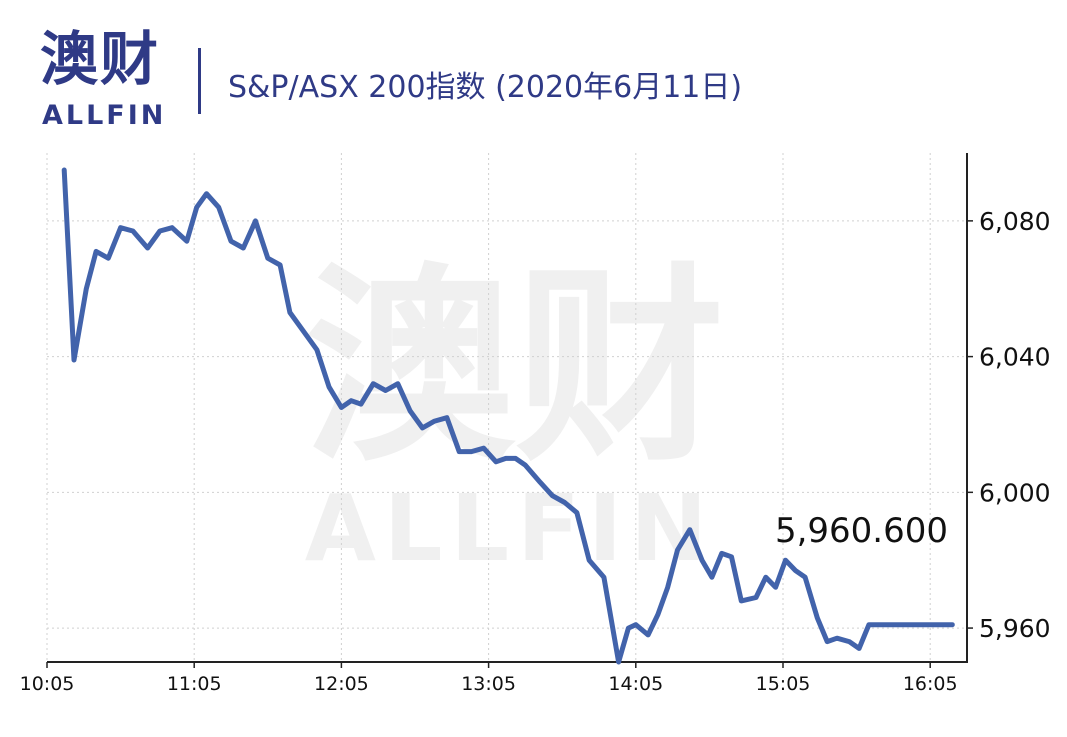  I want to click on y-tick-label: 6,040, so click(1015, 357).